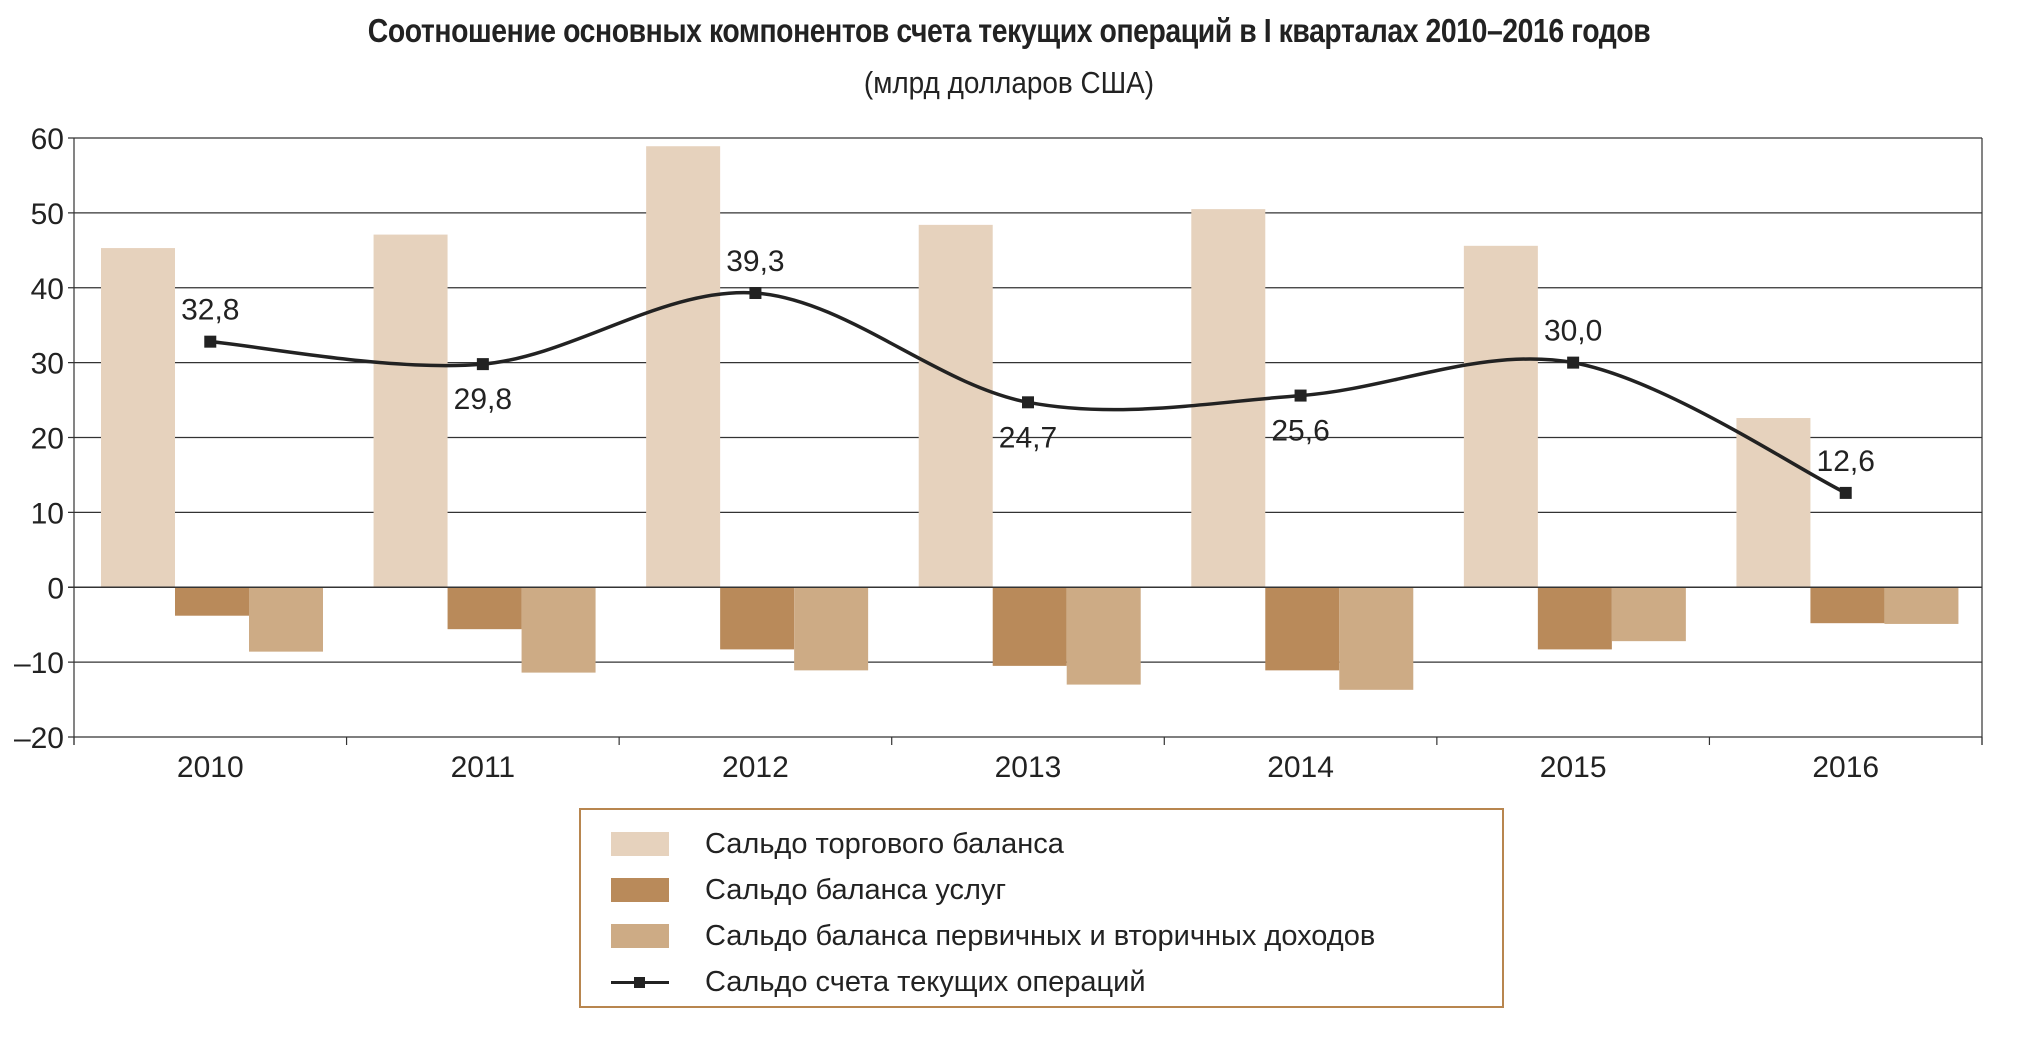  Describe the element at coordinates (856, 889) in the screenshot. I see `legend-label: Сальдо баланса услуг` at that location.